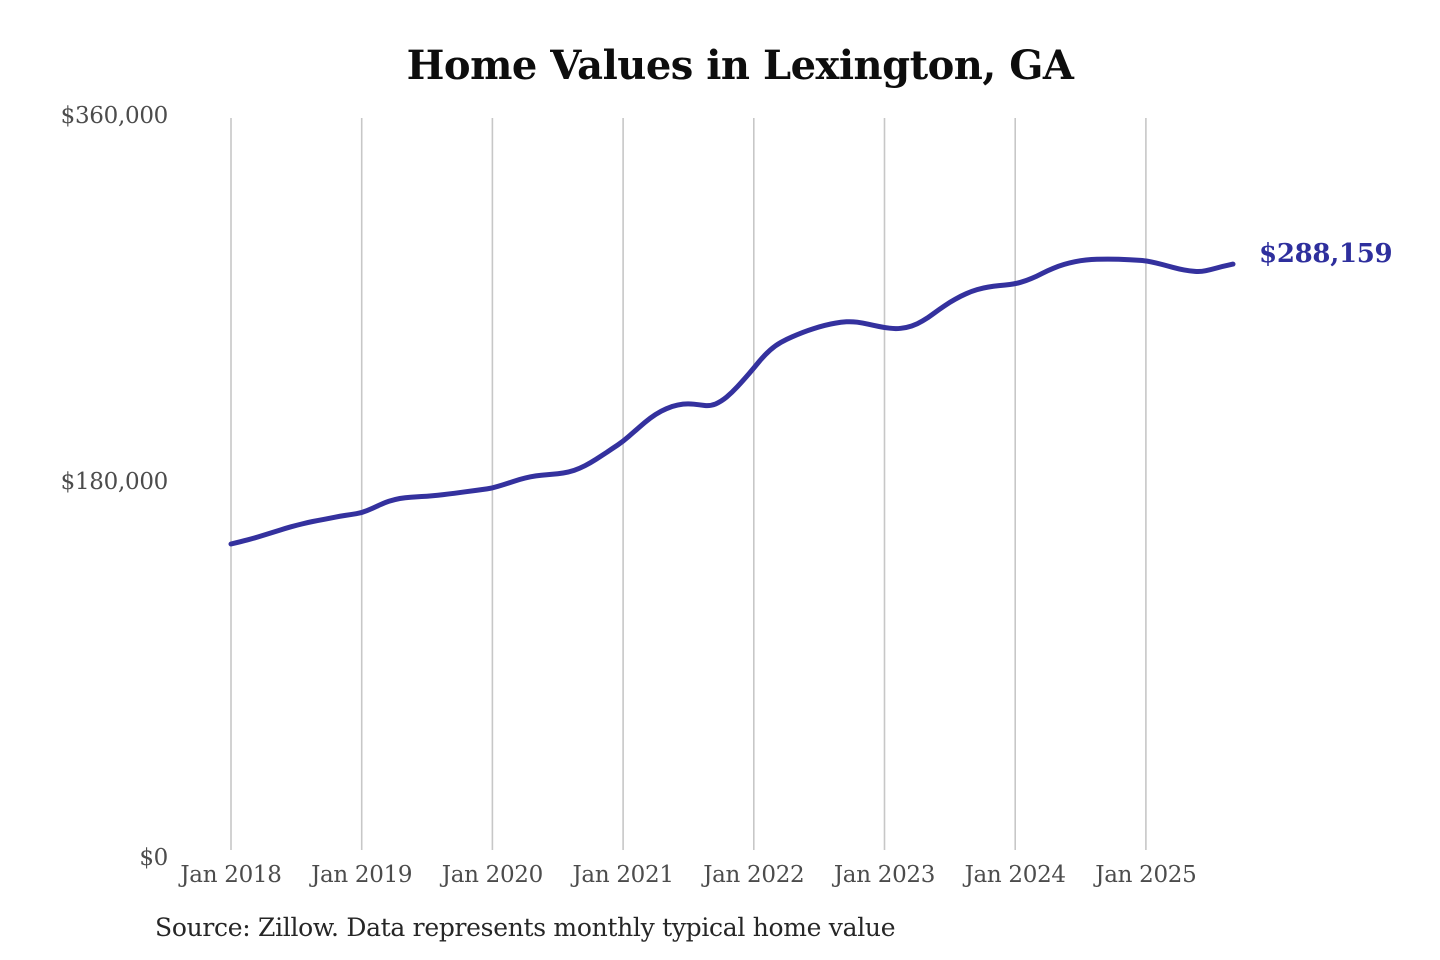 This screenshot has height=960, width=1440. I want to click on y-axis-label: $0, so click(153, 858).